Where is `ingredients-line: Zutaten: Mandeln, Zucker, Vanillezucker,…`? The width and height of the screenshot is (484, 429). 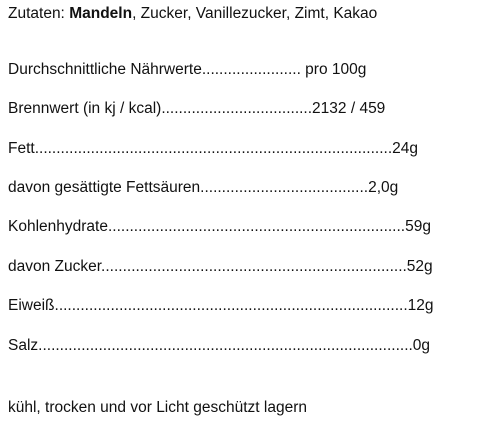 ingredients-line: Zutaten: Mandeln, Zucker, Vanillezucker,… is located at coordinates (192, 14).